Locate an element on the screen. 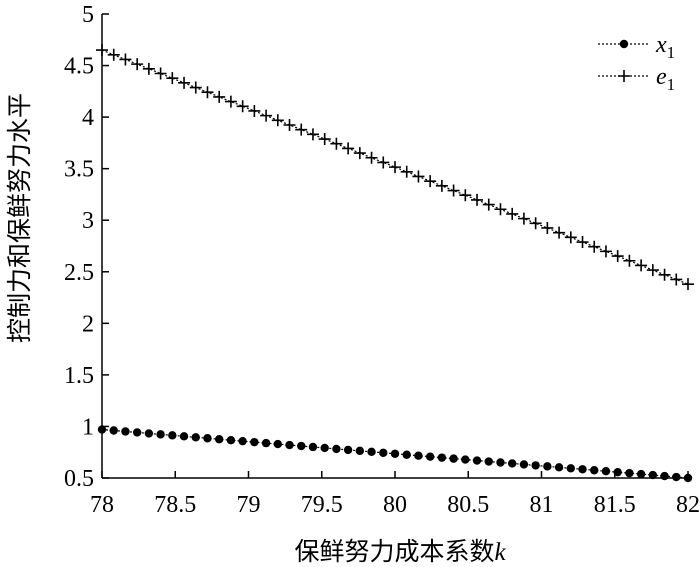 This screenshot has width=700, height=567. x-tick-label: 81.5 is located at coordinates (615, 505).